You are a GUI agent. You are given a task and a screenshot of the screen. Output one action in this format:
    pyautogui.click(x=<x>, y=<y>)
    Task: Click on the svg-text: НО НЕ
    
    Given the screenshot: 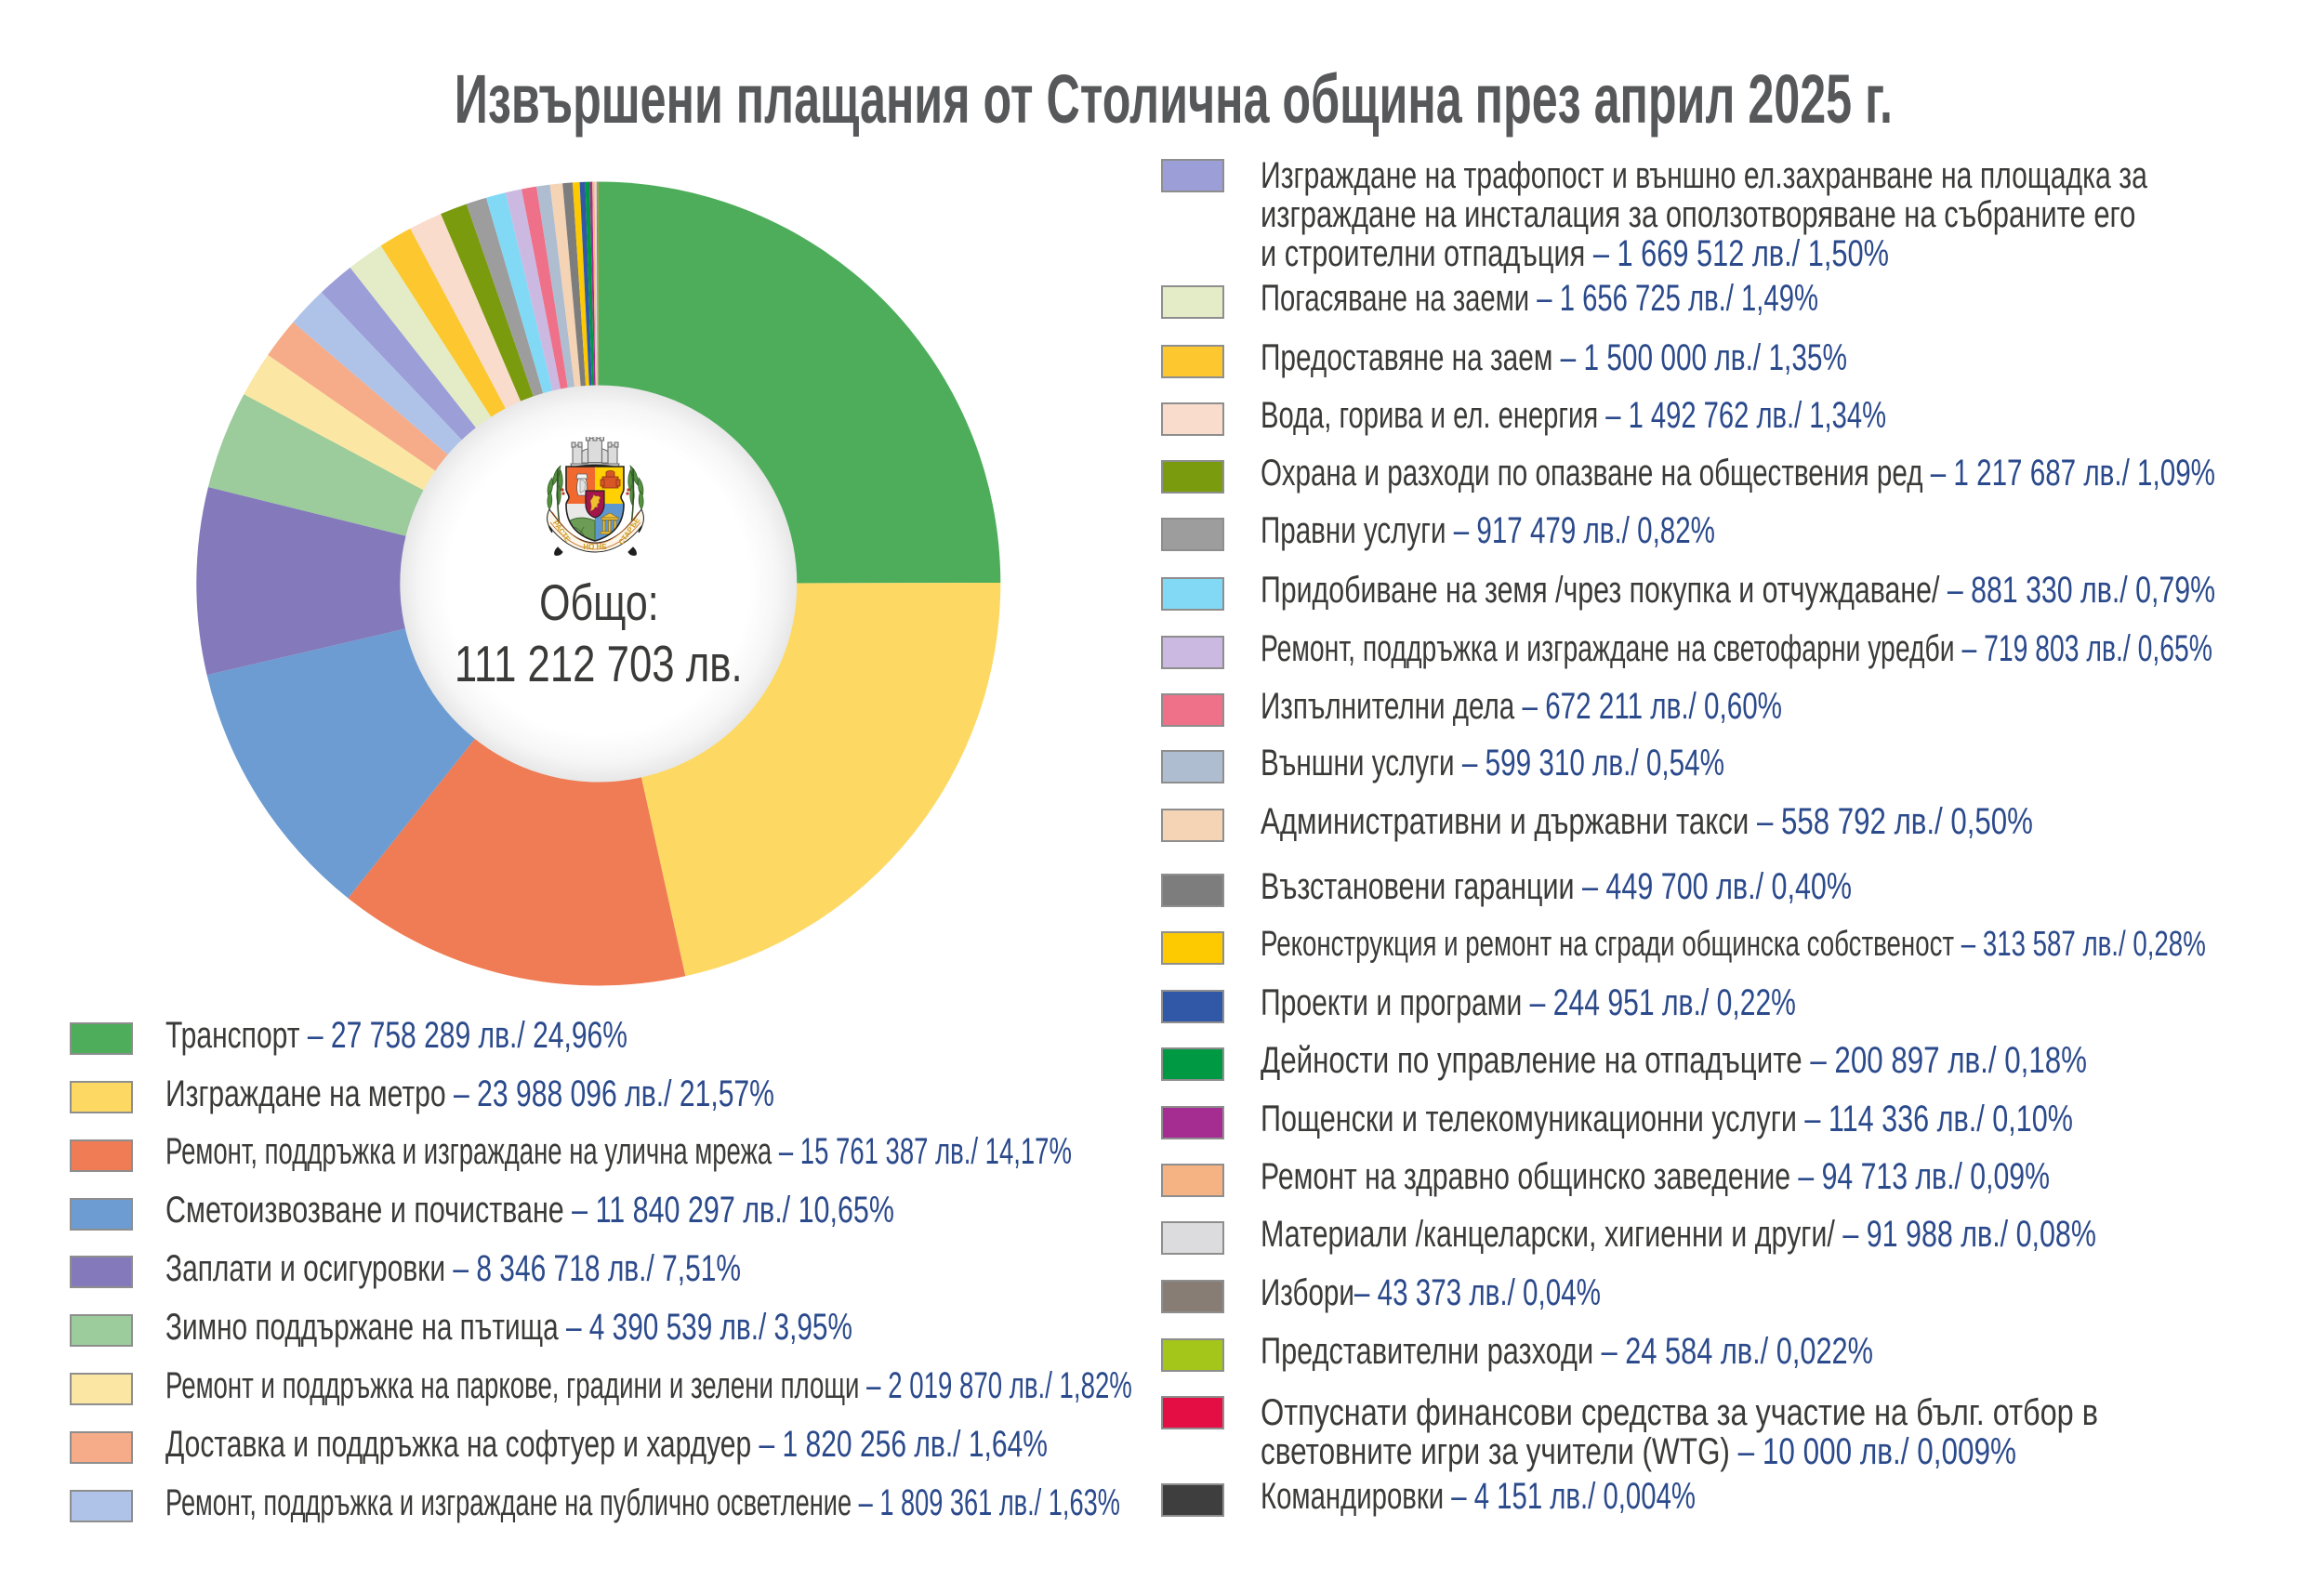 What is the action you would take?
    pyautogui.click(x=595, y=547)
    